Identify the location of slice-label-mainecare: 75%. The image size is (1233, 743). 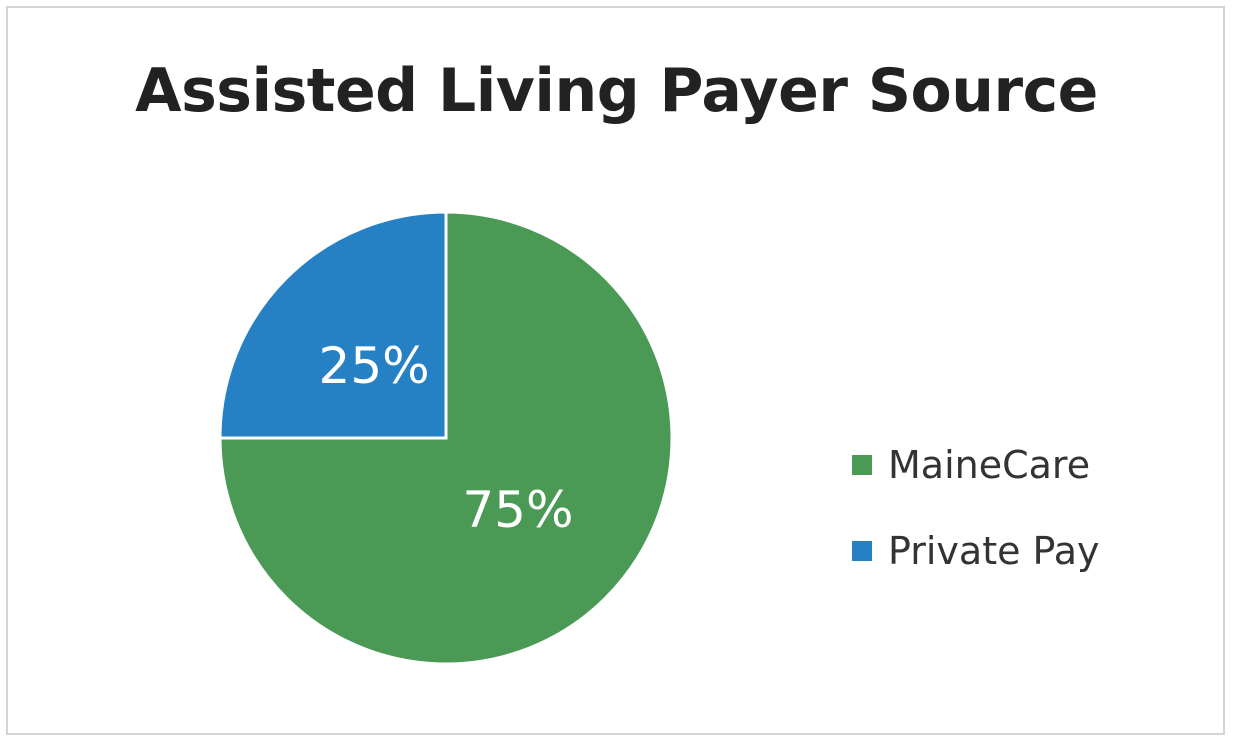
(517, 510).